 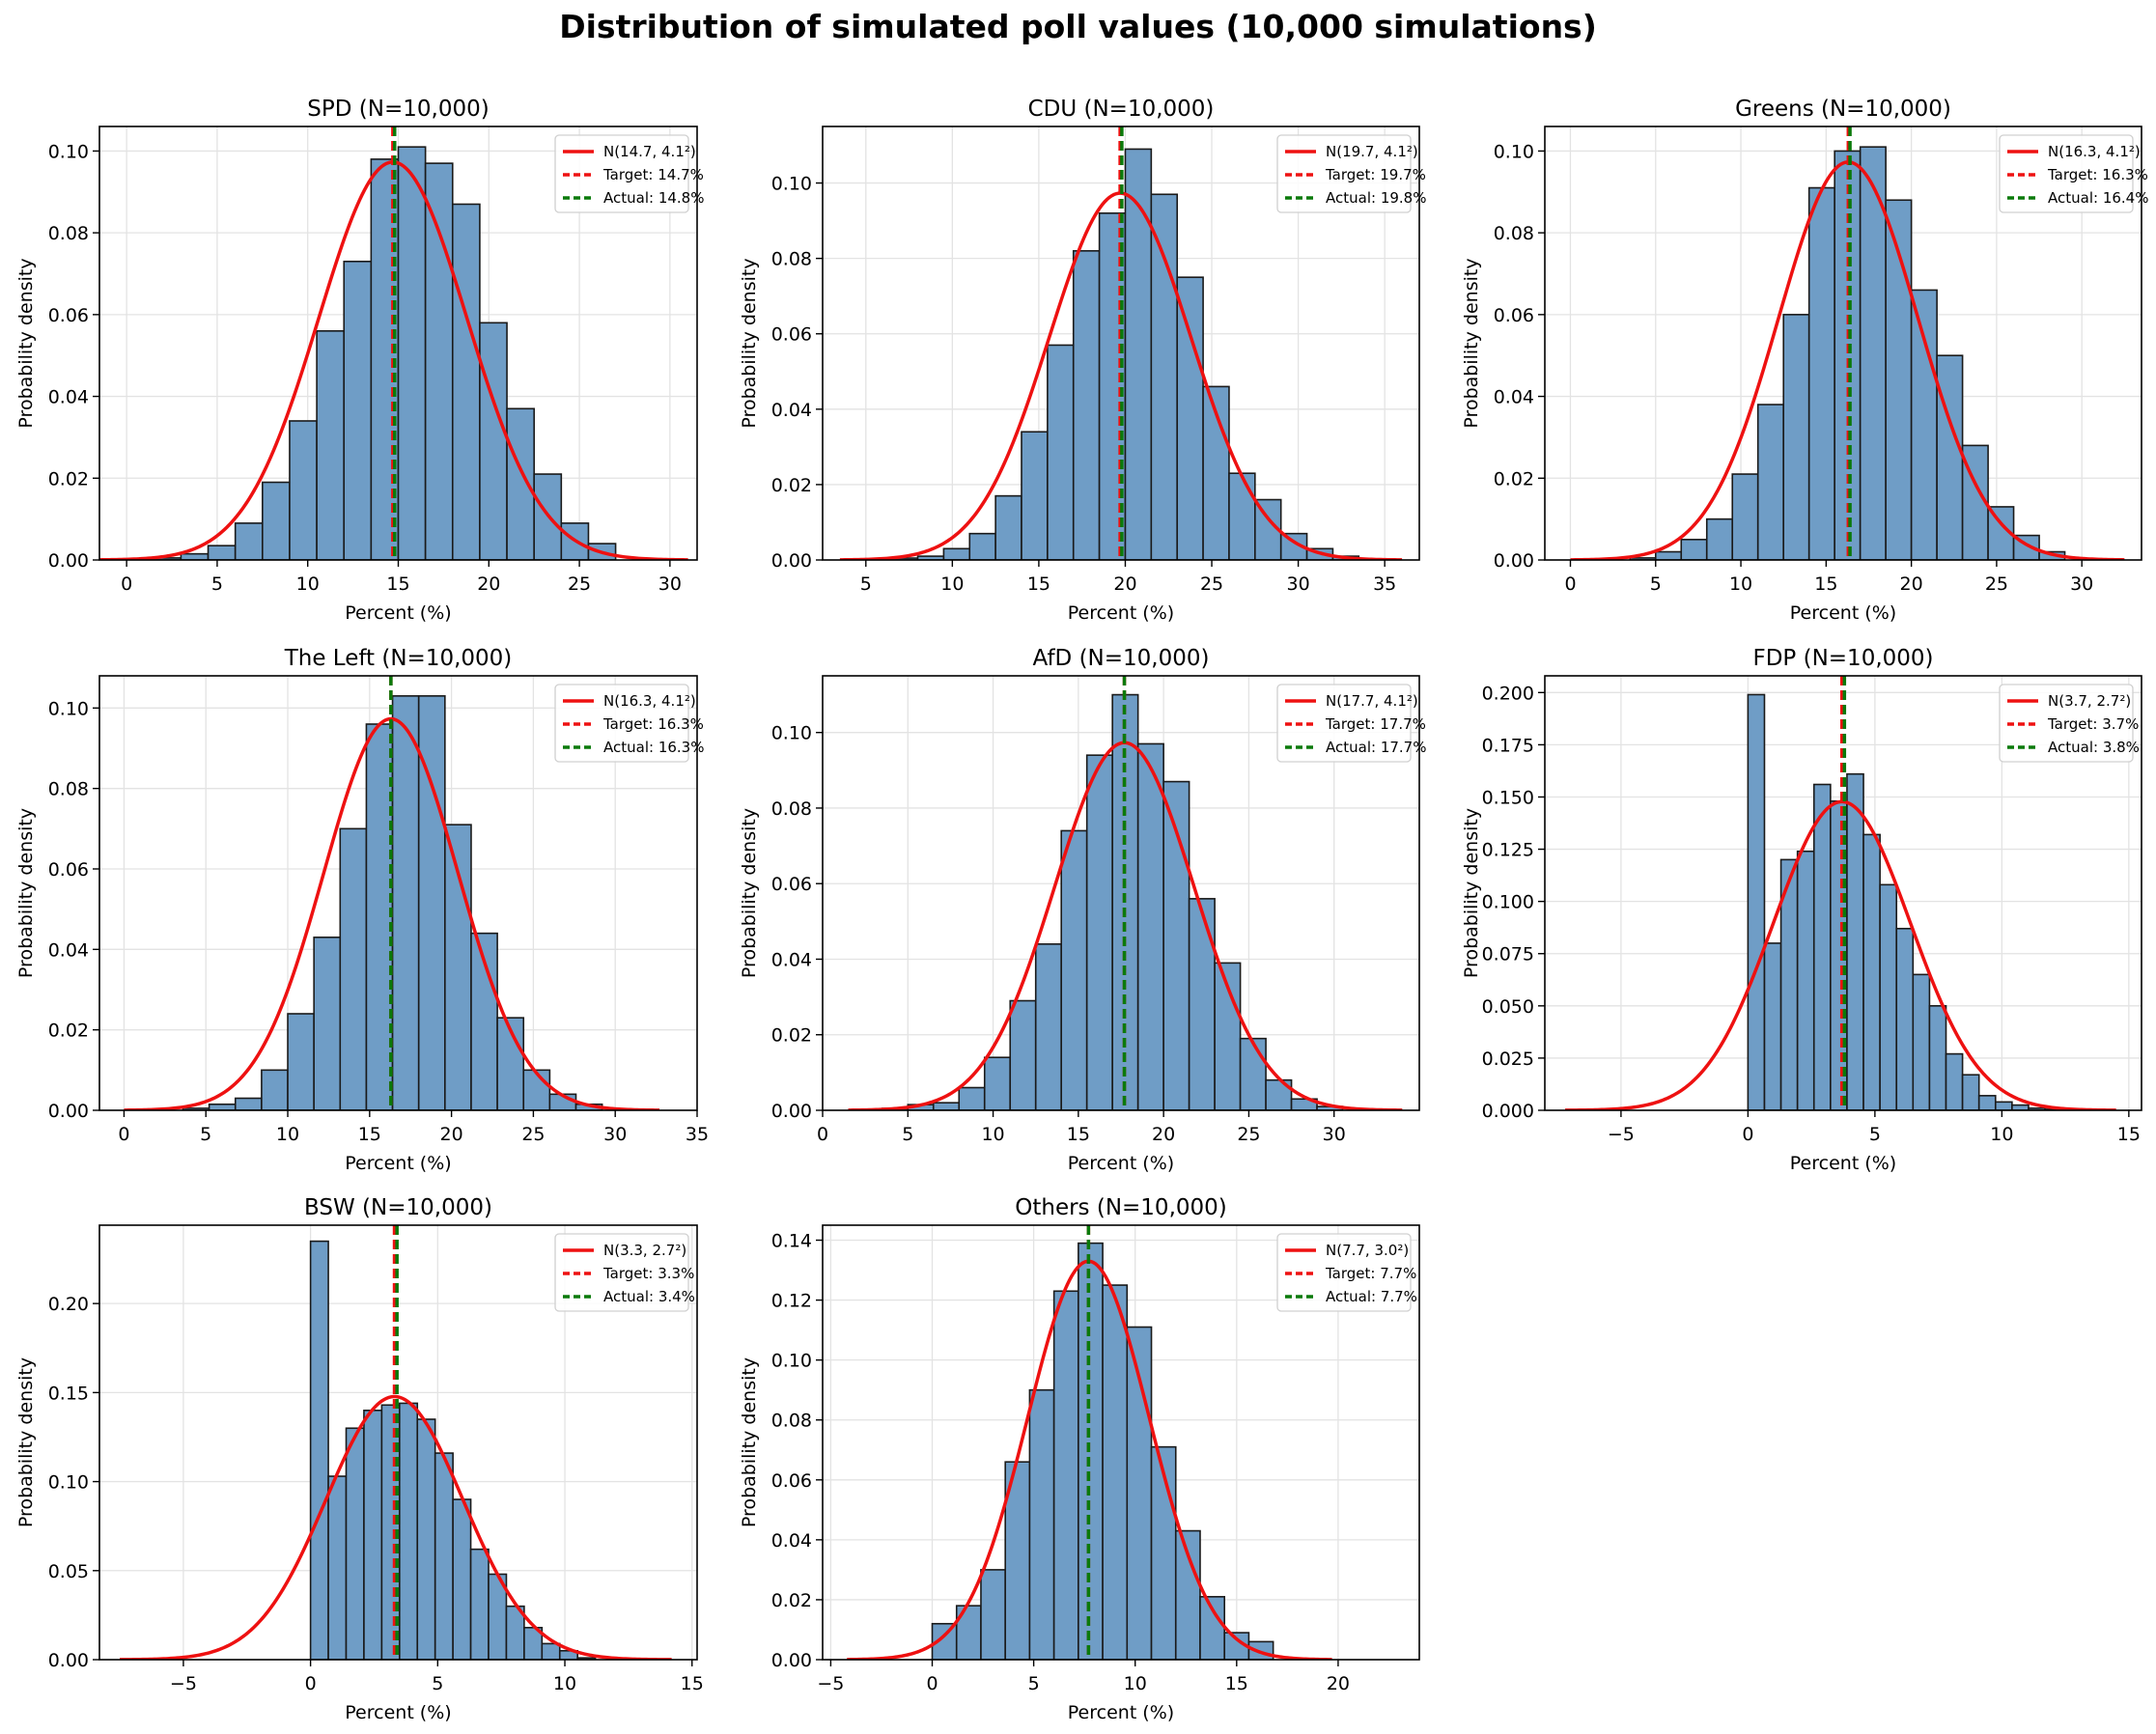 I want to click on y-tick-label: 0.15, so click(x=69, y=1393).